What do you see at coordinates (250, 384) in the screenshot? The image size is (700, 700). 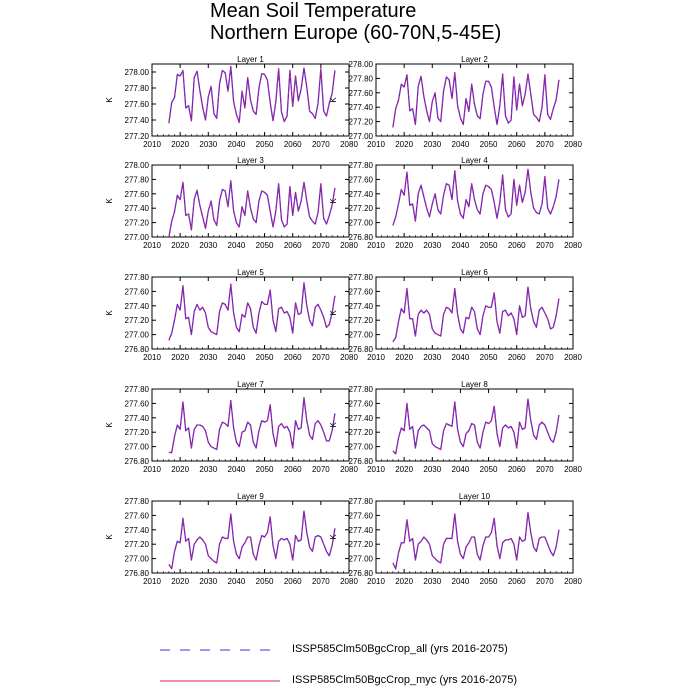 I see `panel-title: Layer 7` at bounding box center [250, 384].